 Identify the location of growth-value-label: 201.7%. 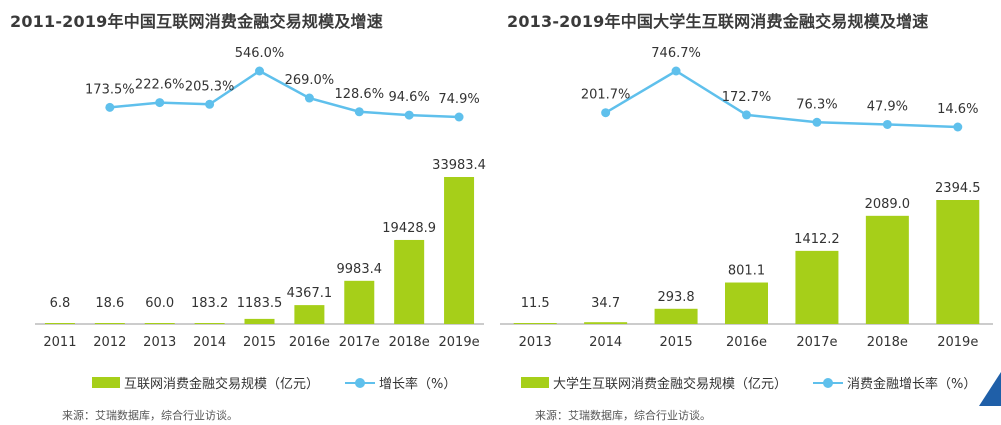
(606, 95).